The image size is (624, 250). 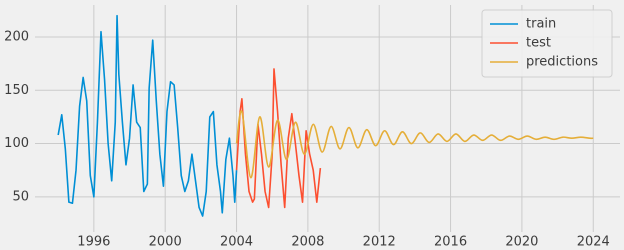 What do you see at coordinates (236, 242) in the screenshot?
I see `x-tick-label: 2004` at bounding box center [236, 242].